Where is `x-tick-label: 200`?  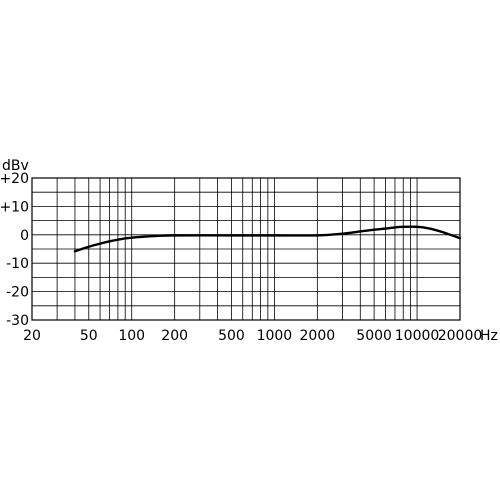
x-tick-label: 200 is located at coordinates (174, 336).